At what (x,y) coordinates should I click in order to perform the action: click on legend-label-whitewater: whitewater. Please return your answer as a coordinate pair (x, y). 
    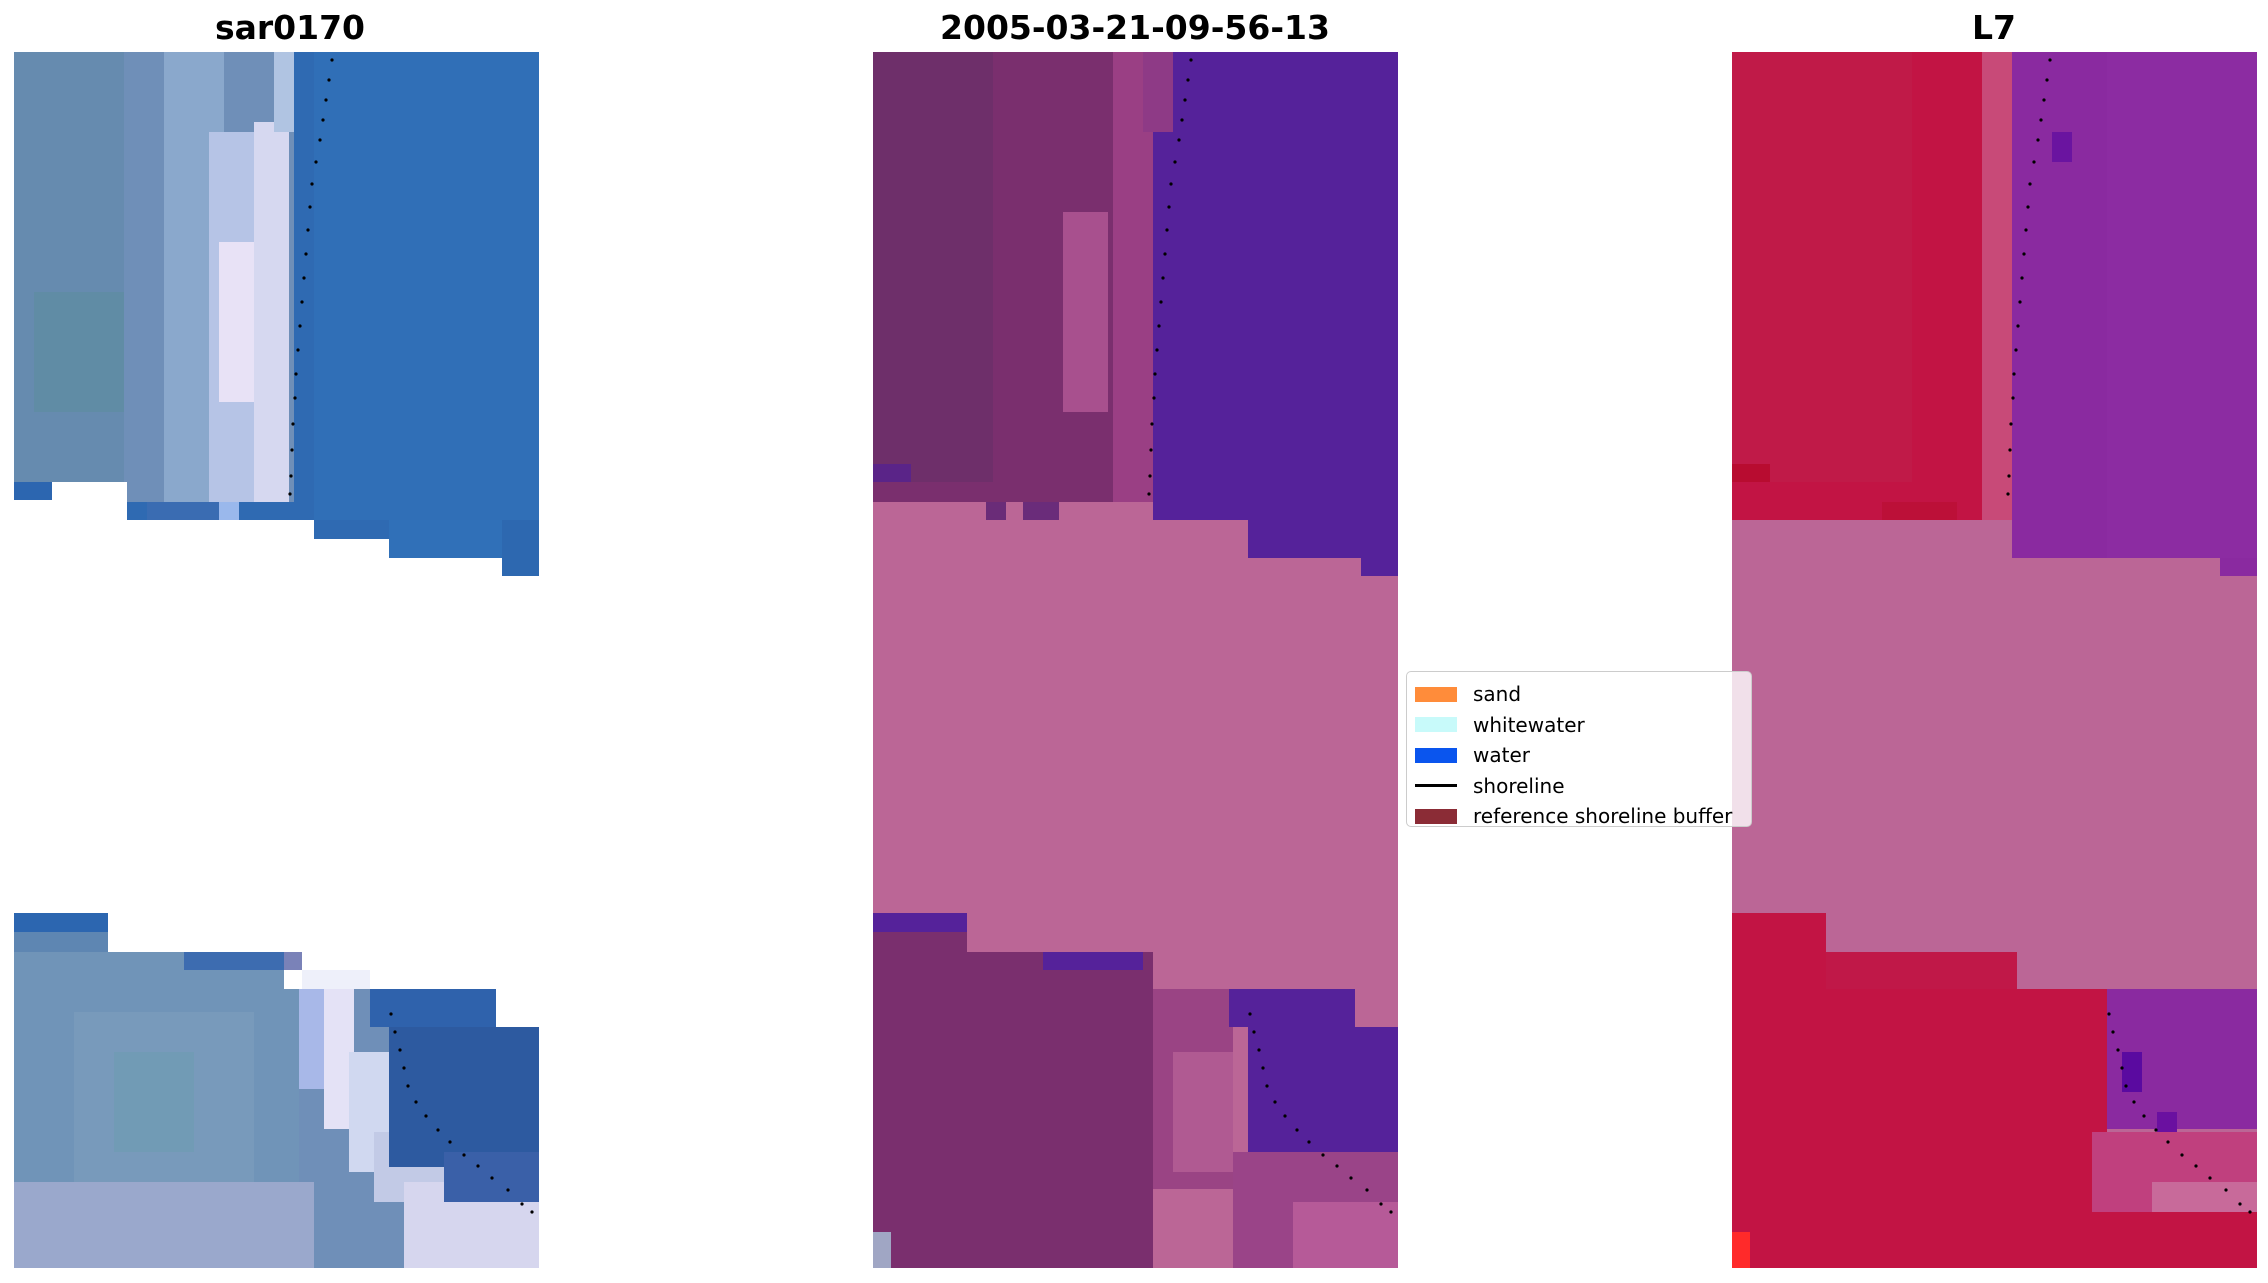
    Looking at the image, I should click on (1529, 724).